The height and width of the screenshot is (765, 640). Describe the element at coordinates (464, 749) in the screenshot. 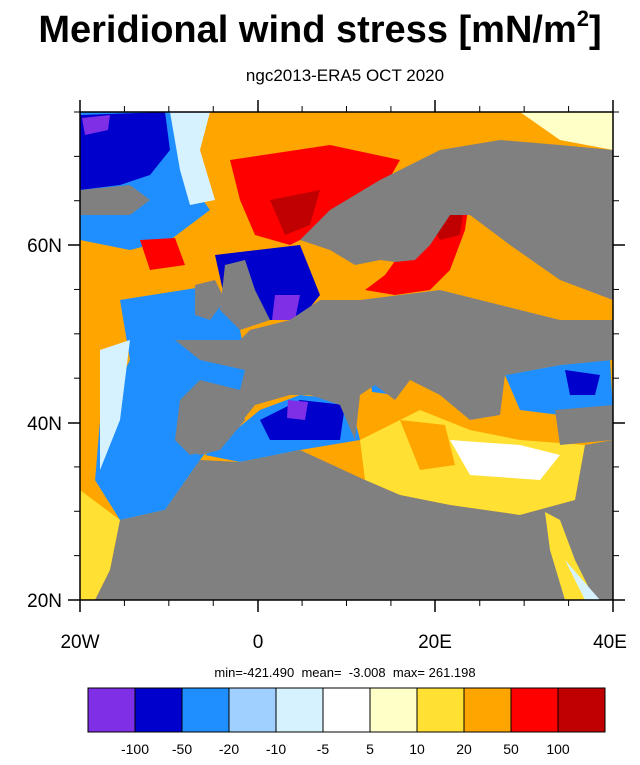

I see `colorbar-label: 20` at that location.